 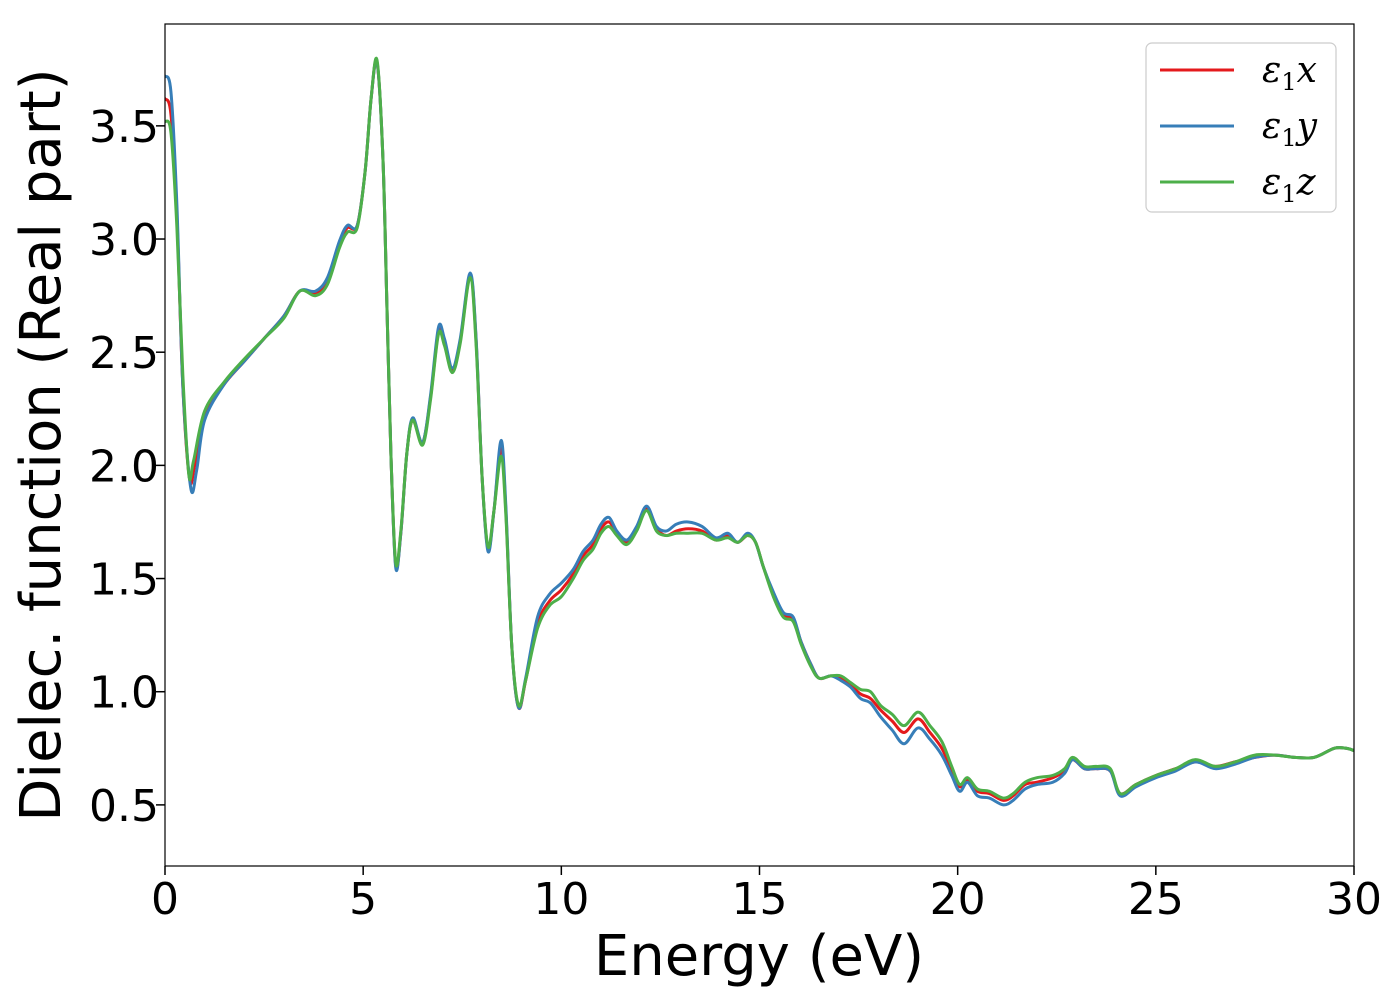 What do you see at coordinates (760, 899) in the screenshot?
I see `x-tick-label: 15` at bounding box center [760, 899].